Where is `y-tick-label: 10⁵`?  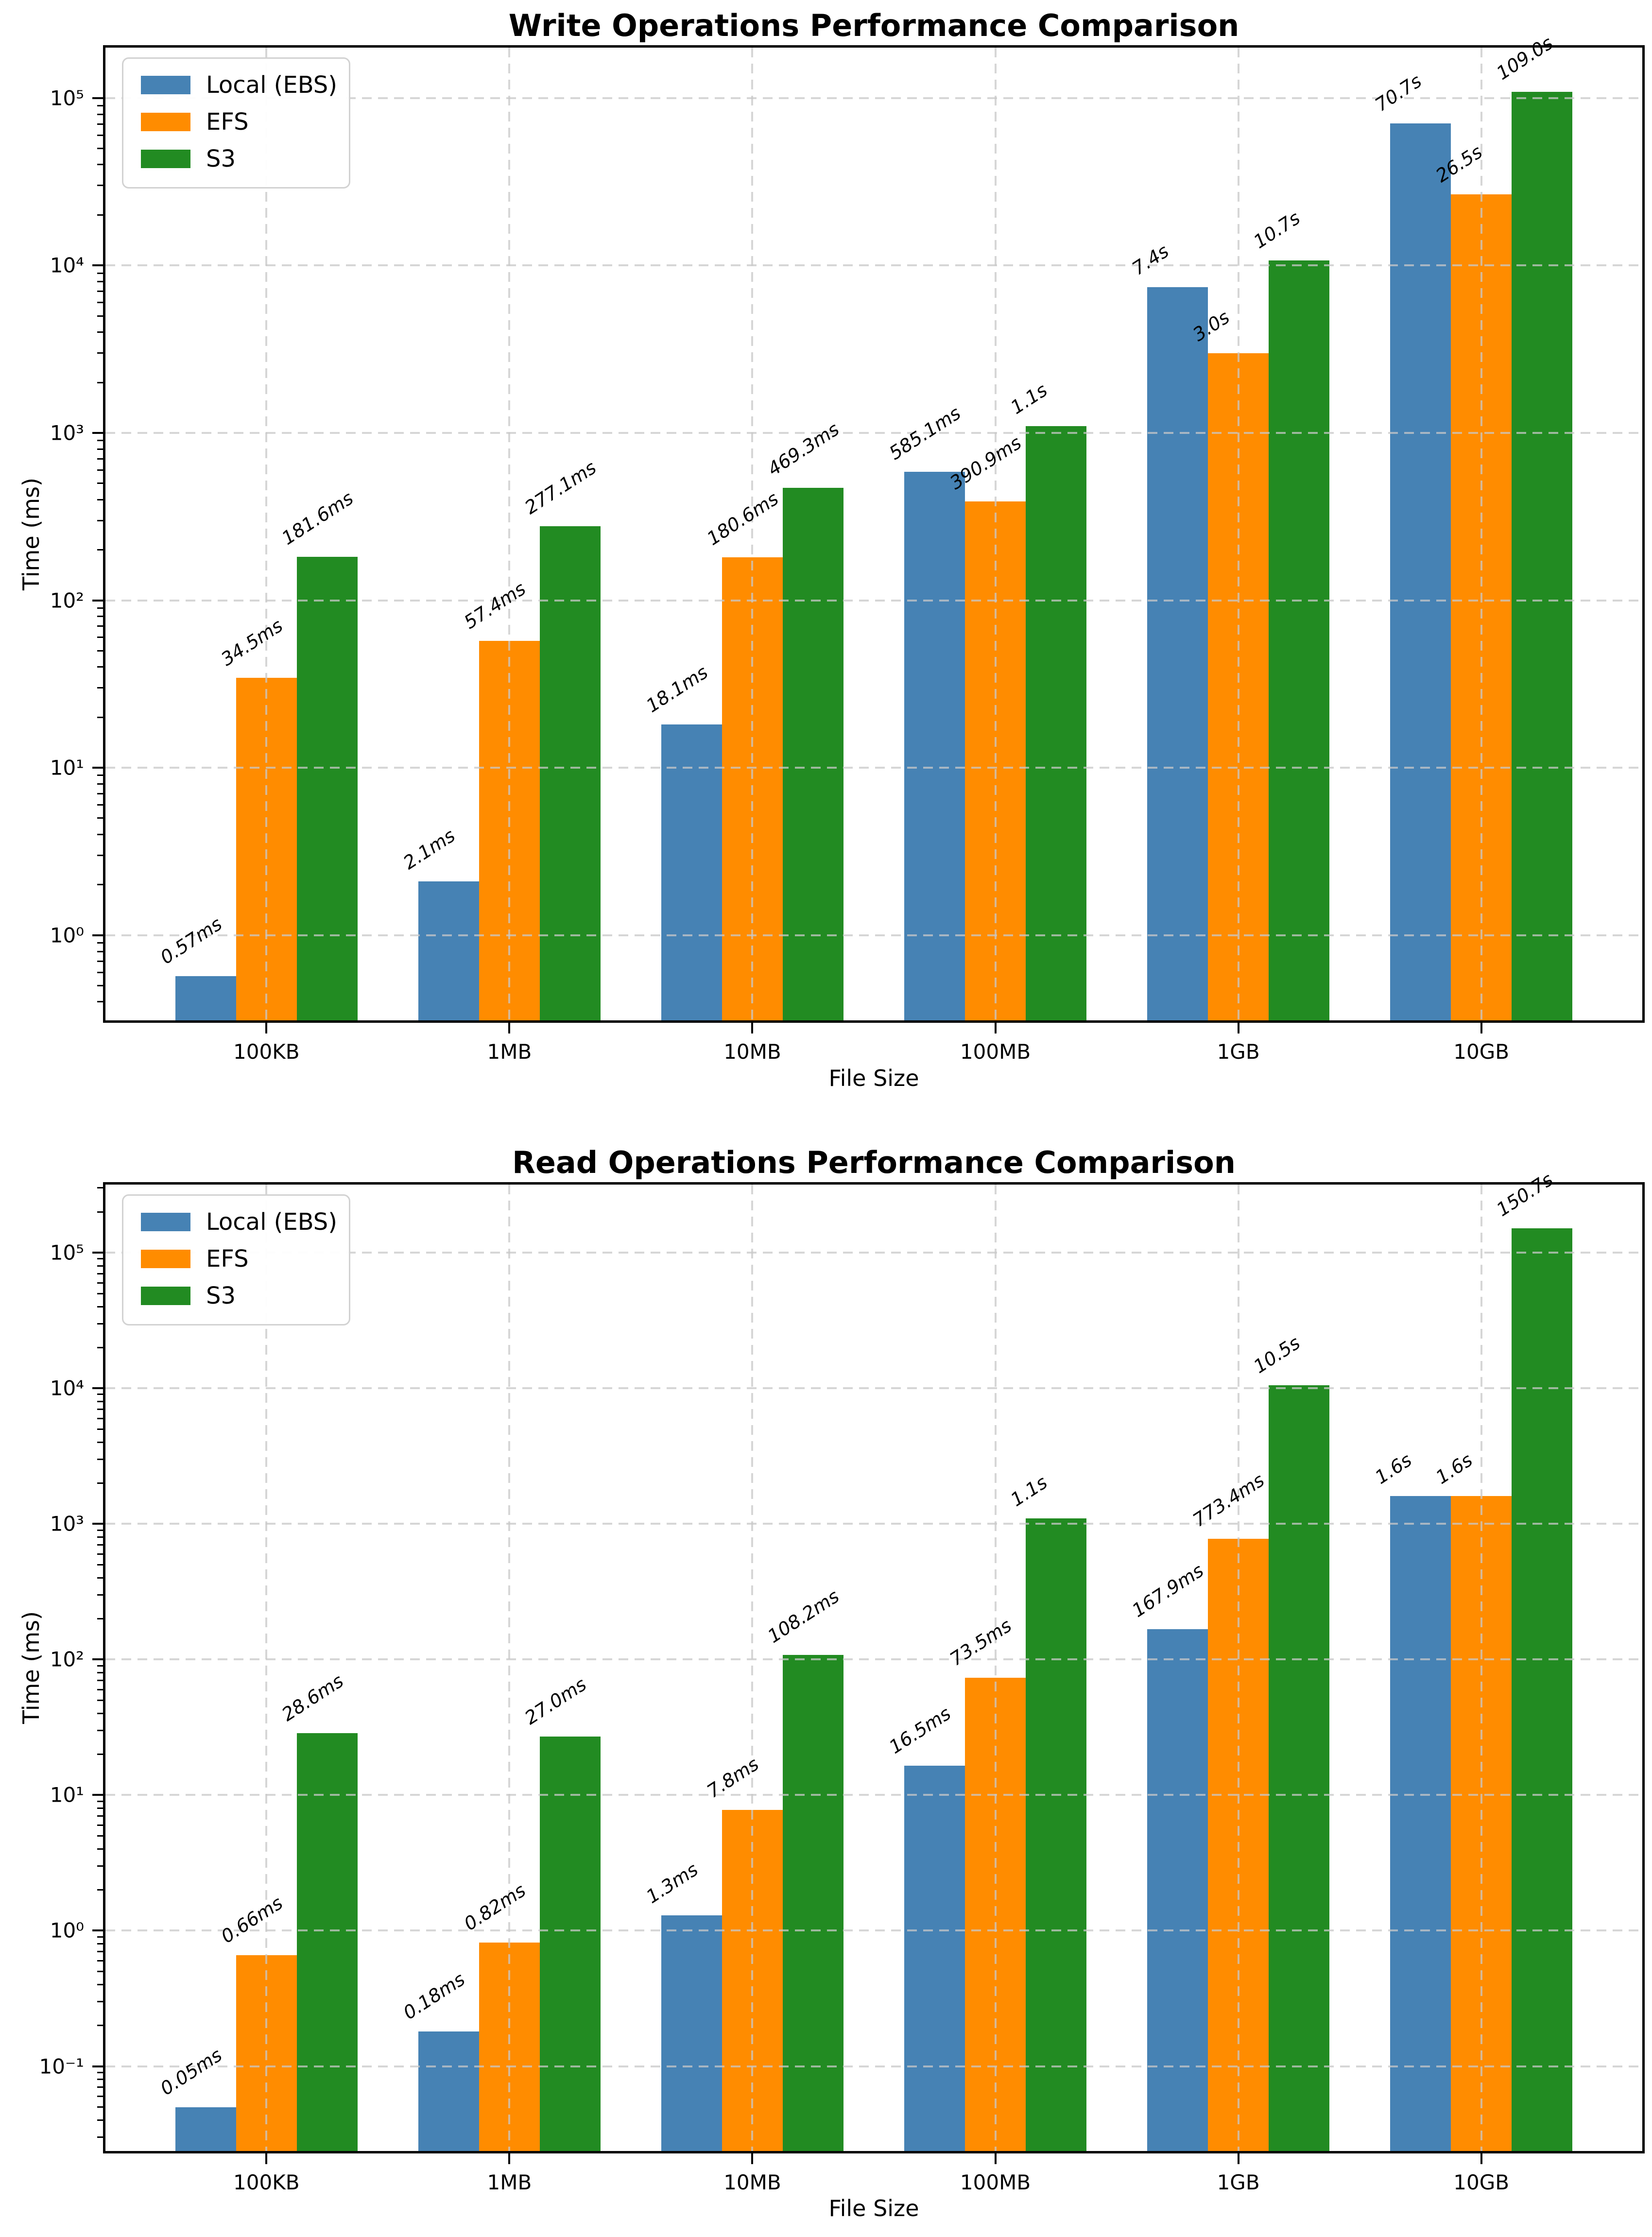 y-tick-label: 10⁵ is located at coordinates (67, 98).